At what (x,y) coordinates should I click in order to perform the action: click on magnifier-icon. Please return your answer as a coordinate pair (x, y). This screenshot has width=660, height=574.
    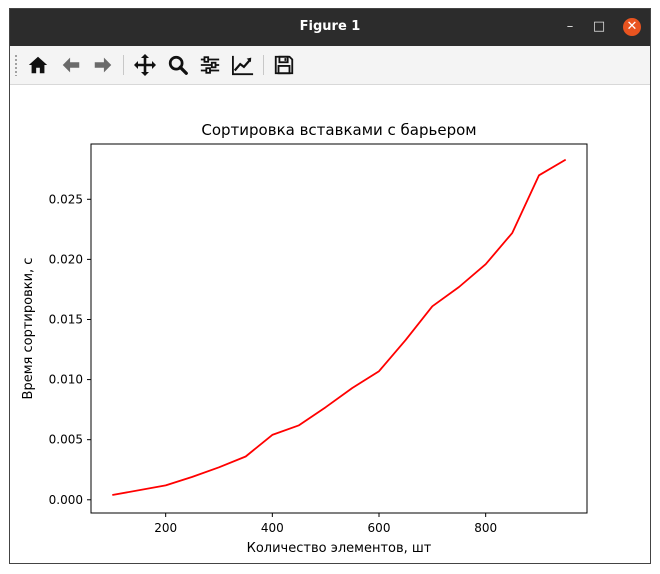
    Looking at the image, I should click on (178, 65).